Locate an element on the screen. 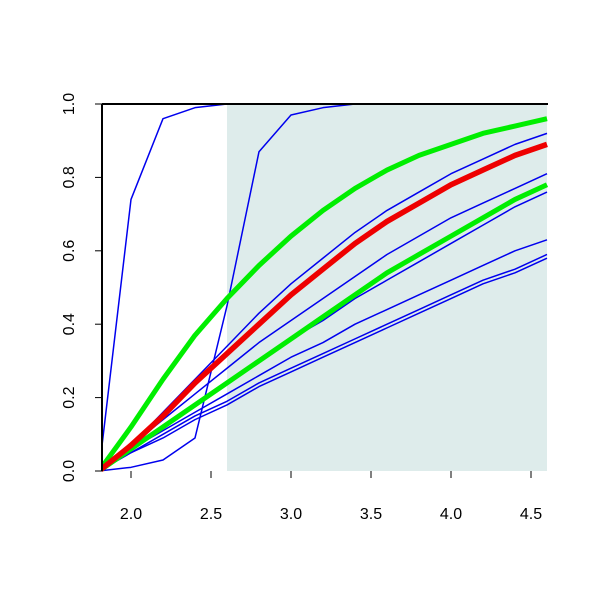  x-tick-label: 4.5 is located at coordinates (531, 514).